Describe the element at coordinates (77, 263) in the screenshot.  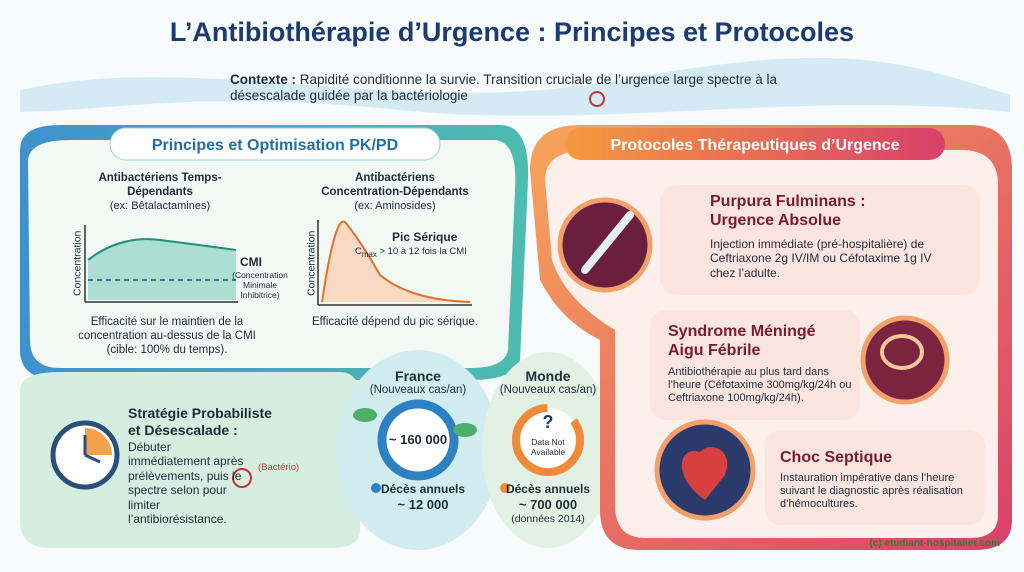
I see `td-y-label: Concentration` at that location.